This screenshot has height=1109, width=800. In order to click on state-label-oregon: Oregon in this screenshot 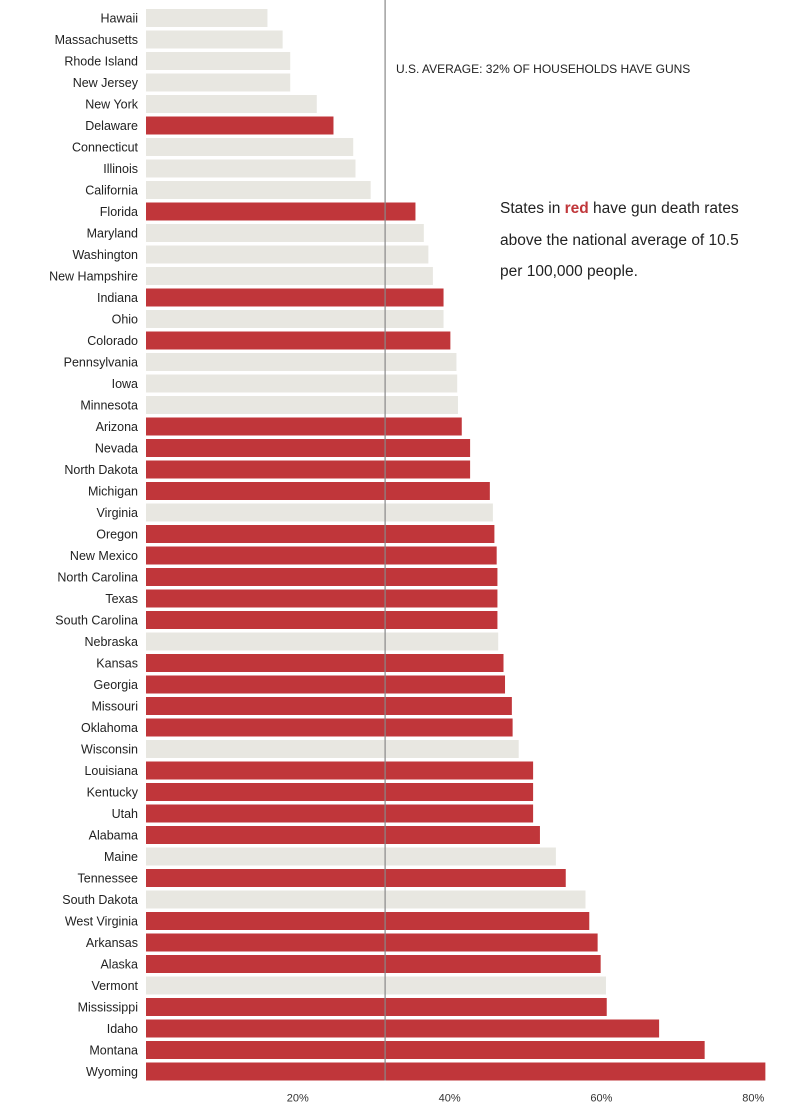, I will do `click(117, 535)`.